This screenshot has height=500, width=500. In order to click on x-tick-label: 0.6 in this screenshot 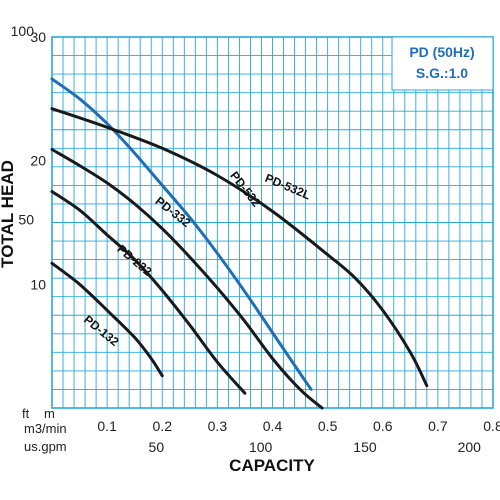, I will do `click(383, 426)`.